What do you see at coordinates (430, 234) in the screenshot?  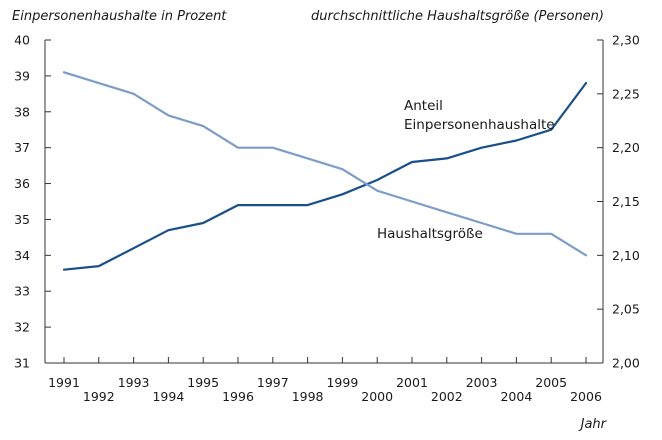 I see `series-label-haushaltsgroesse: Haushaltsgröße` at bounding box center [430, 234].